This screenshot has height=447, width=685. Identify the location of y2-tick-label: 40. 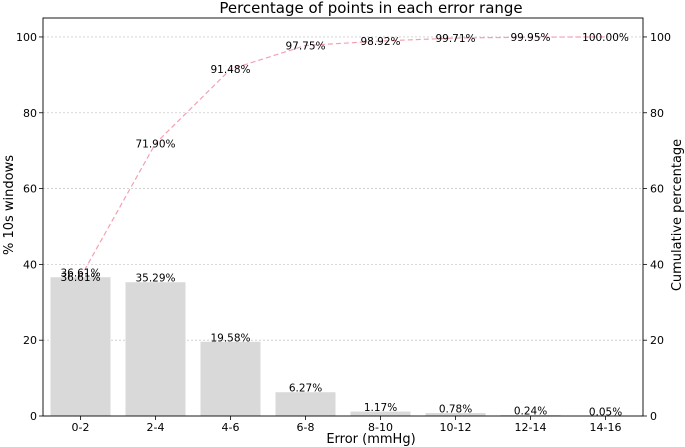
(657, 264).